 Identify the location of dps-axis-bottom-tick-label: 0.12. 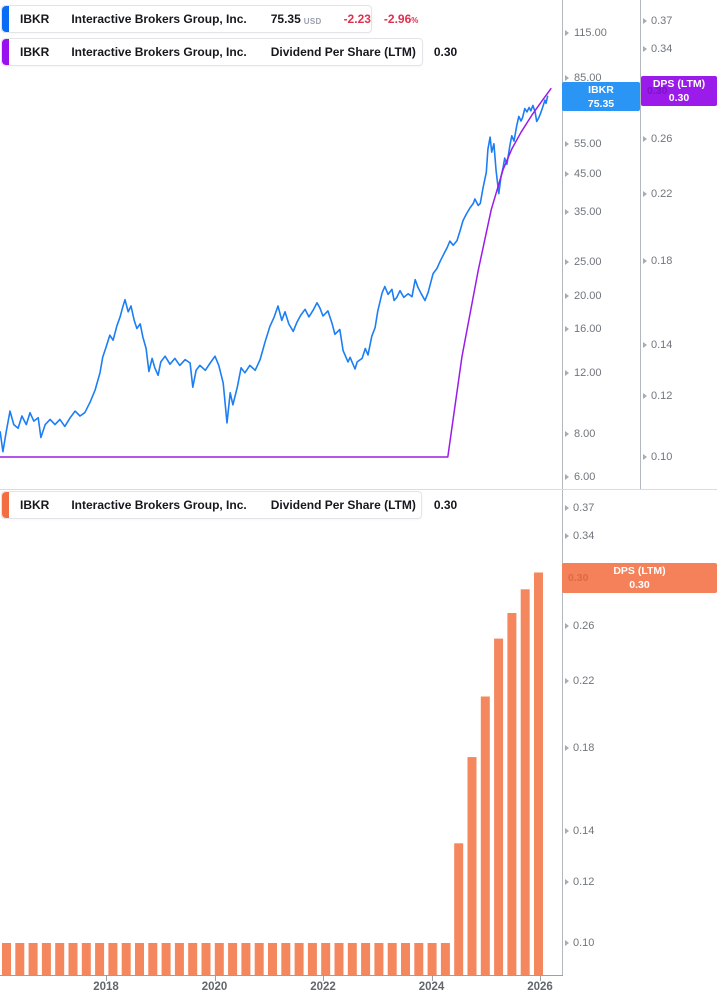
(584, 882).